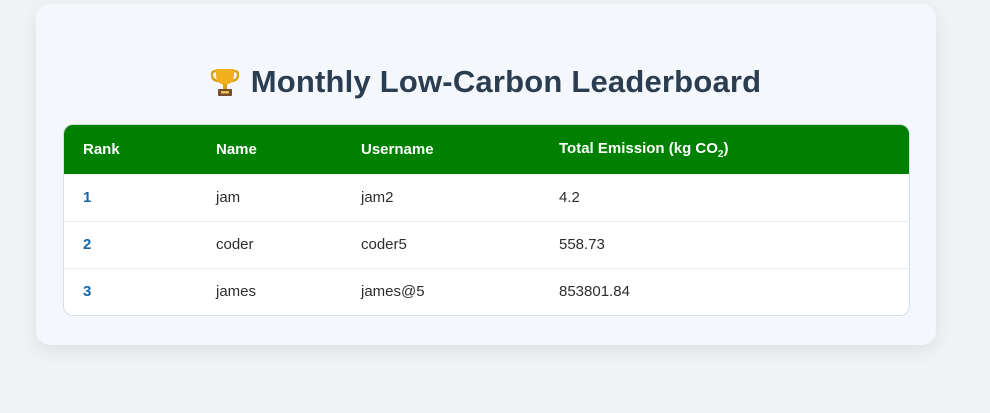 The height and width of the screenshot is (413, 990). I want to click on emission-header-label: Total Emission (kg CO, so click(638, 148).